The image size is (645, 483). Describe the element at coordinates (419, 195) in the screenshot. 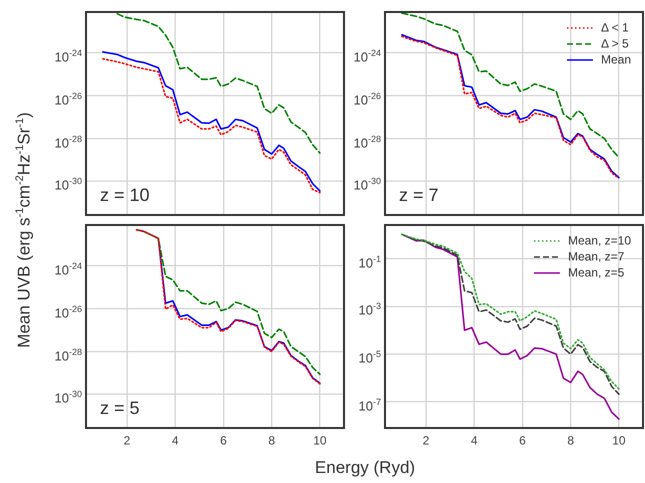

I see `annotation: z = 7` at that location.